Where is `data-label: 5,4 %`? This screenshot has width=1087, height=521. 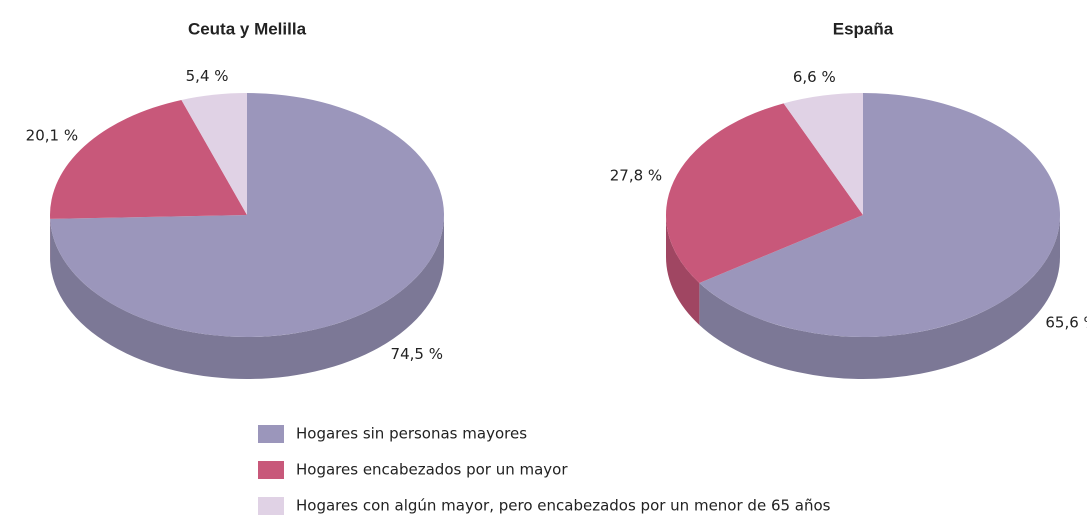
data-label: 5,4 % is located at coordinates (207, 76).